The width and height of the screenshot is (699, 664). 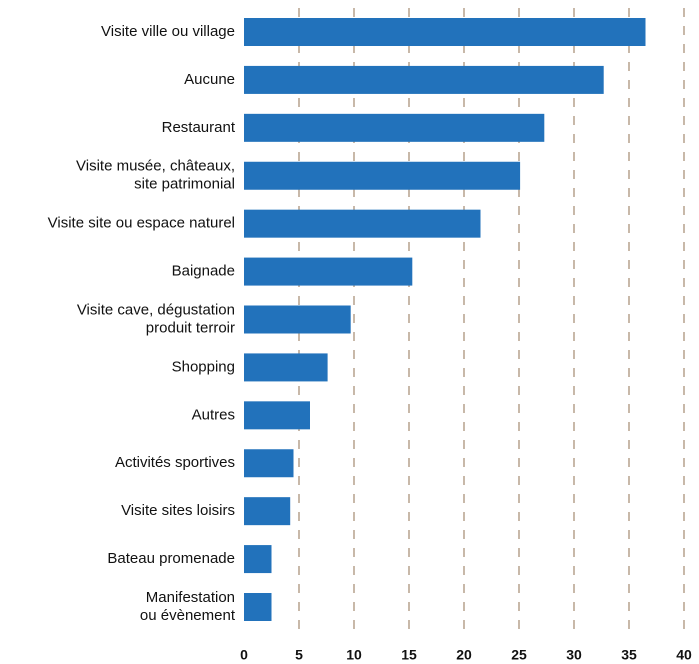 I want to click on y-tick-label: Autres, so click(x=213, y=414).